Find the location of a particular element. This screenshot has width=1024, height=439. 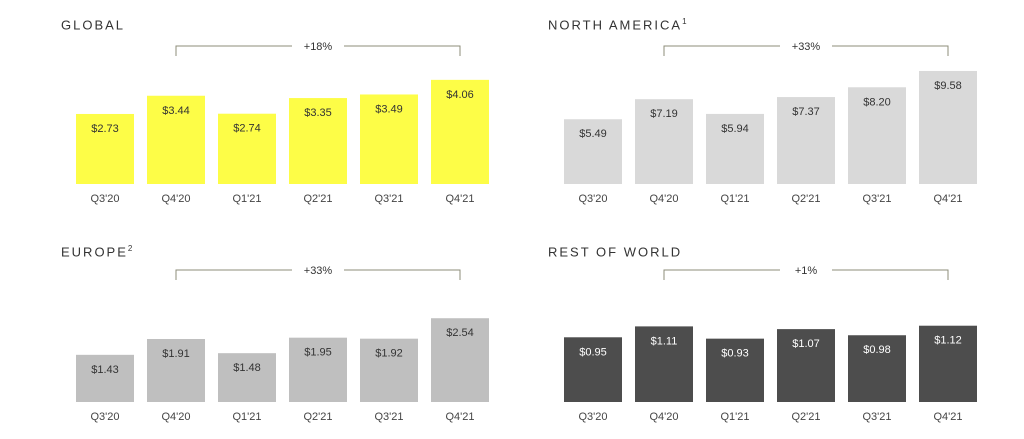

chart-title-text: GLOBAL is located at coordinates (93, 25).